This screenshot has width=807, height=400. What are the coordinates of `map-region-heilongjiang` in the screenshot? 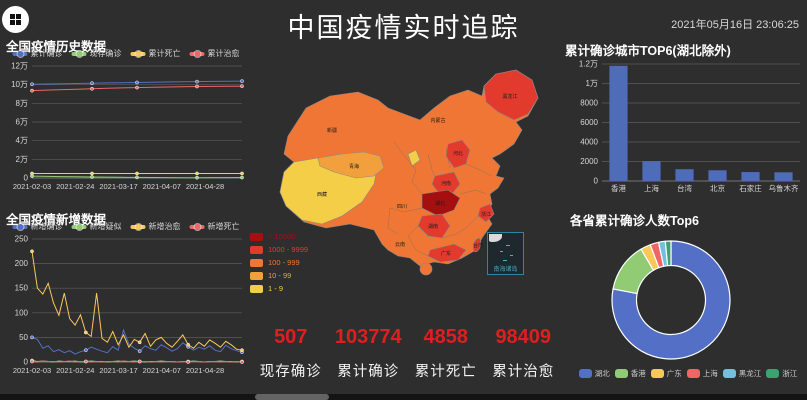 It's located at (511, 95).